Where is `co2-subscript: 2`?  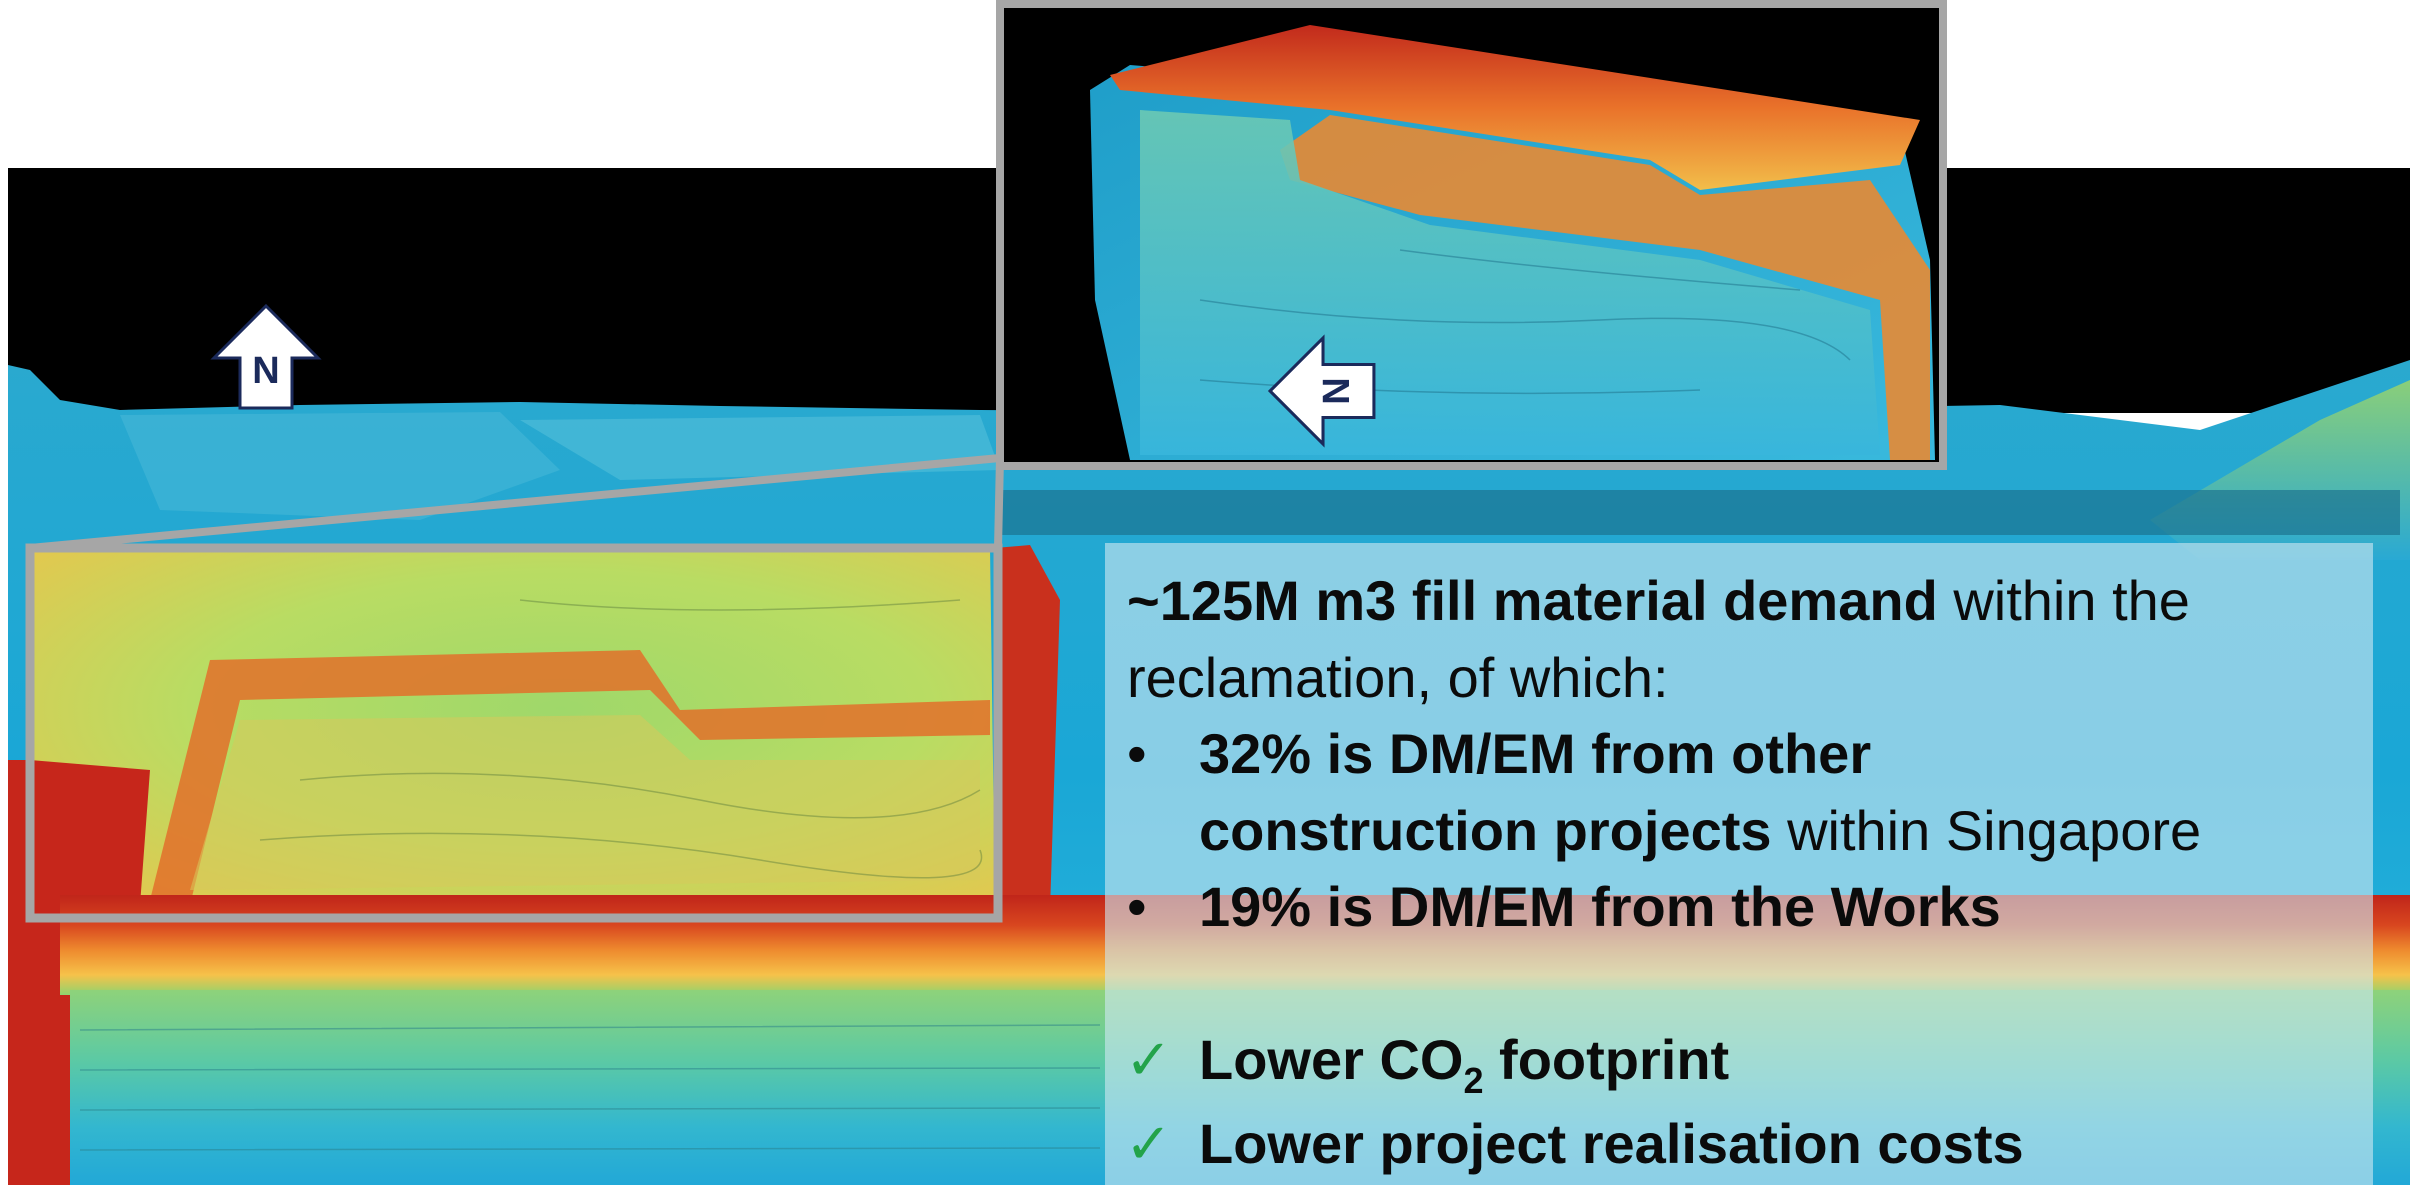 co2-subscript: 2 is located at coordinates (1473, 1080).